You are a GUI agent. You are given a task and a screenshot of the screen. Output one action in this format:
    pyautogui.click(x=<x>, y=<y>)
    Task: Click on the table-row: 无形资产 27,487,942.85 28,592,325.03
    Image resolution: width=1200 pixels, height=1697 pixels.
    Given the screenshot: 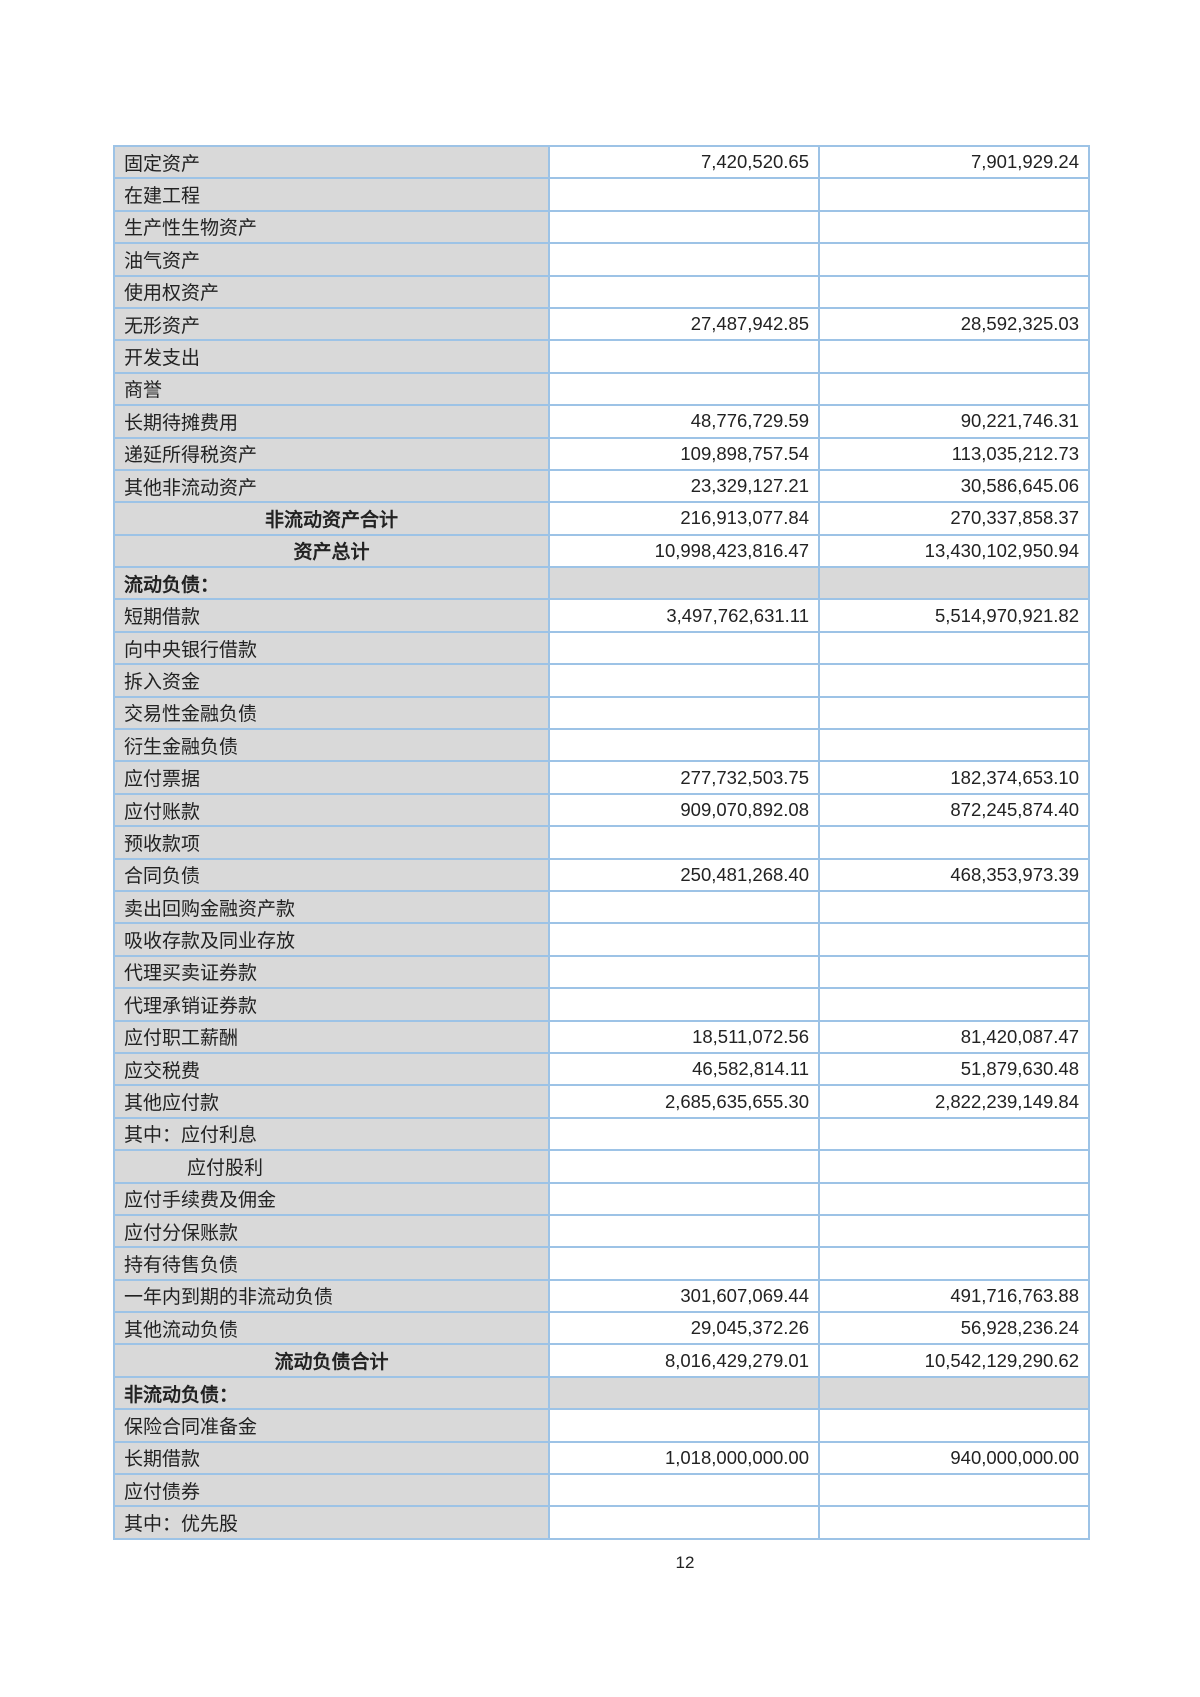 What is the action you would take?
    pyautogui.click(x=601, y=324)
    